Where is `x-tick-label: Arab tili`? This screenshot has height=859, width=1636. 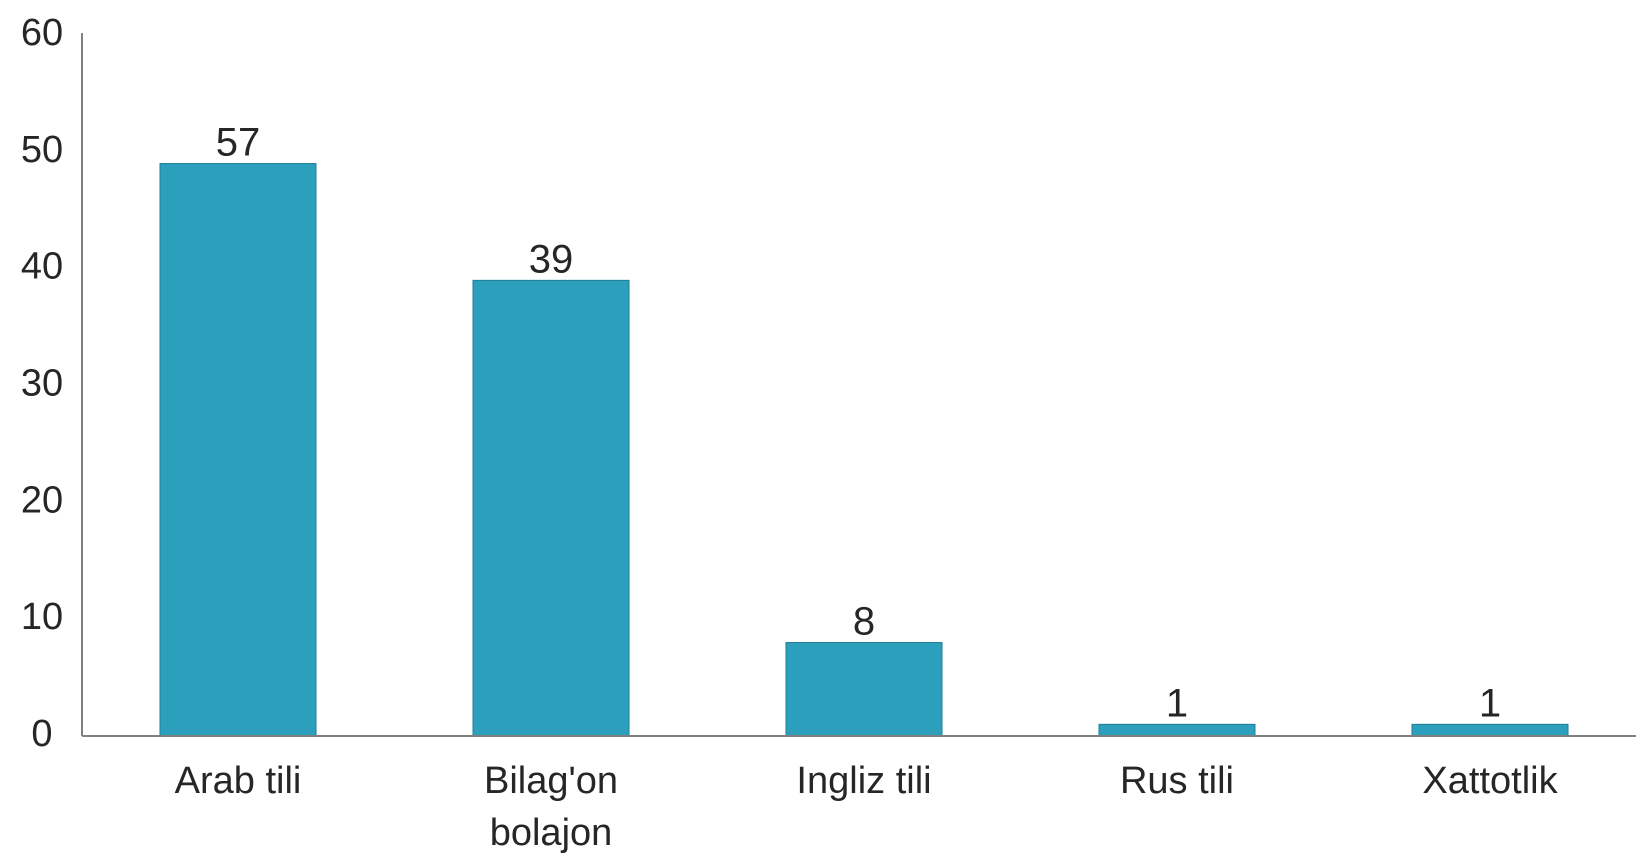 x-tick-label: Arab tili is located at coordinates (238, 781).